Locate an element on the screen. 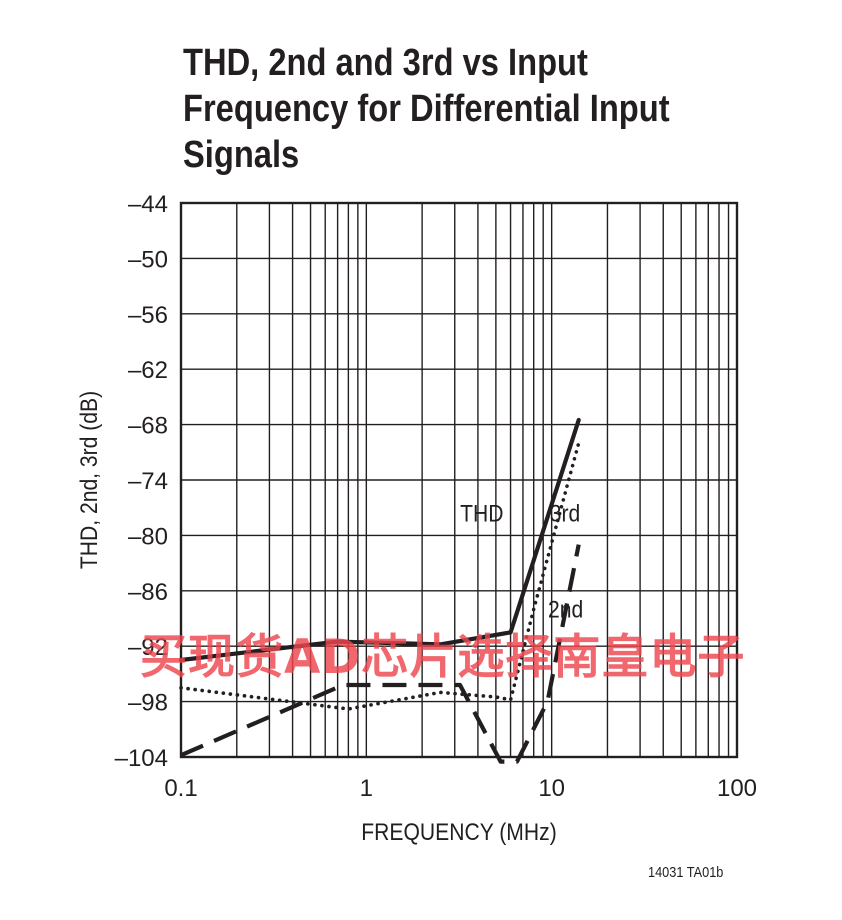 The height and width of the screenshot is (920, 842). x-tick-label: 1 is located at coordinates (366, 788).